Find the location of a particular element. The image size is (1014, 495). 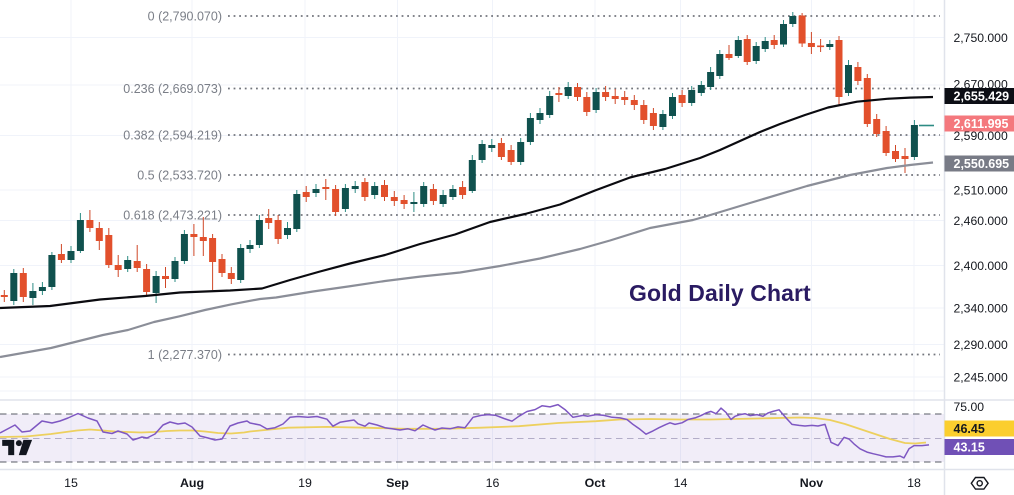

svg-text: 2,590.000 is located at coordinates (981, 136).